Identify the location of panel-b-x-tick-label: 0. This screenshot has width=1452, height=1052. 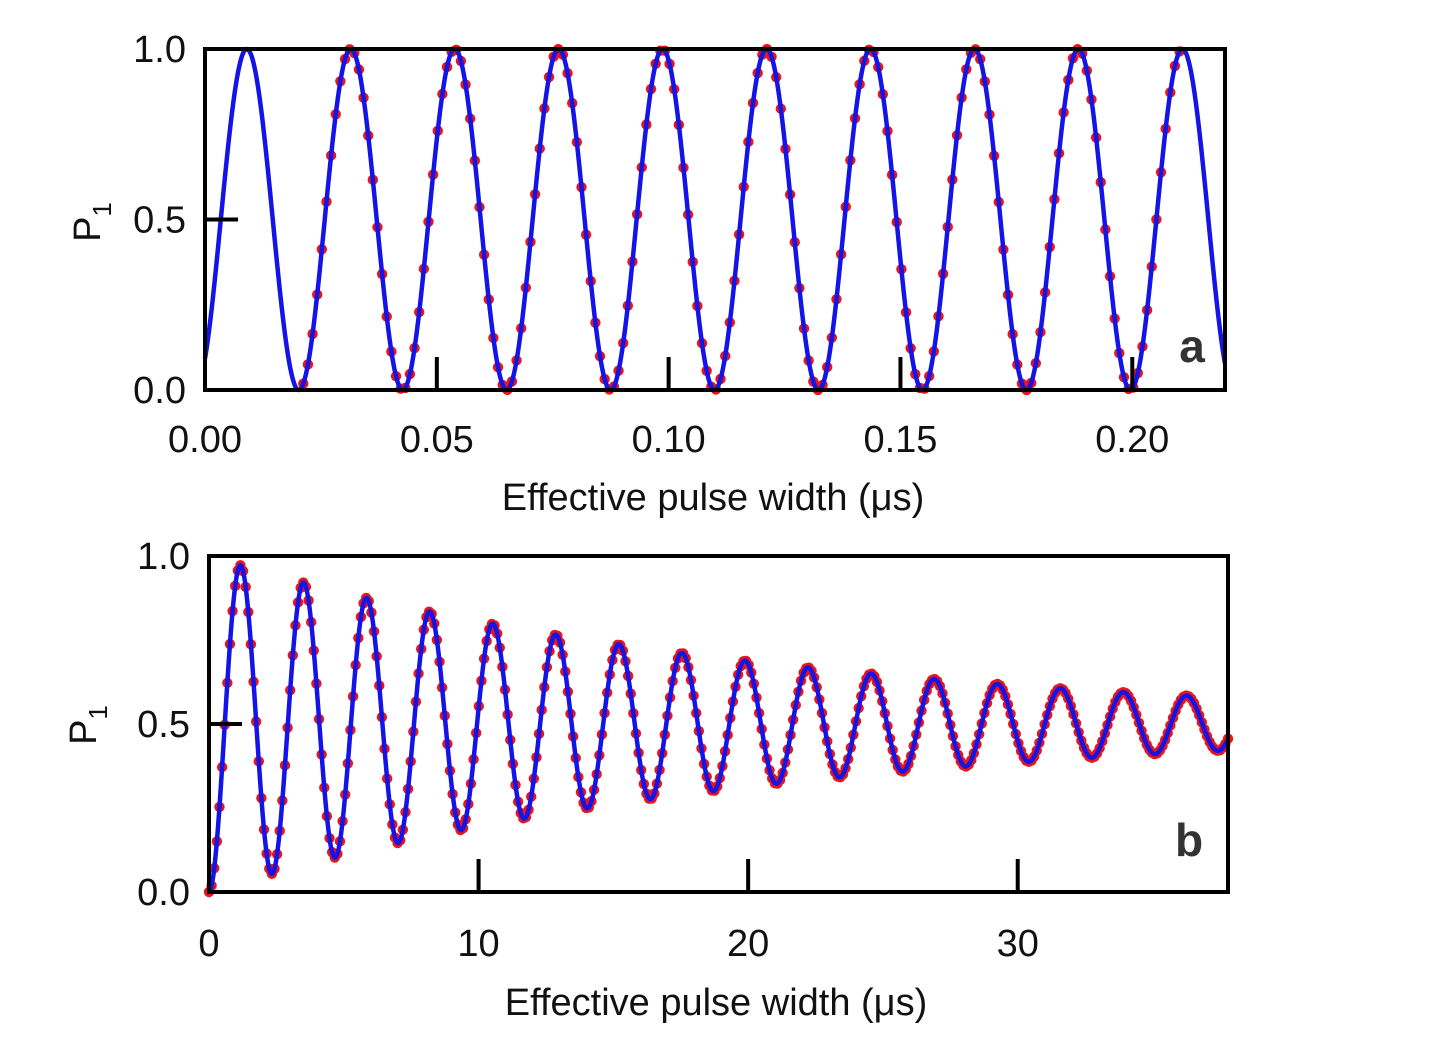
(208, 944).